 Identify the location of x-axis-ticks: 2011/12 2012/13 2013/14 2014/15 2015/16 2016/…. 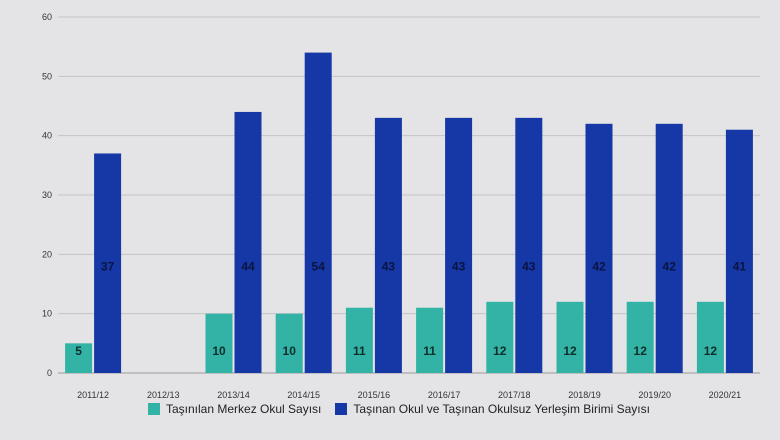
(409, 395).